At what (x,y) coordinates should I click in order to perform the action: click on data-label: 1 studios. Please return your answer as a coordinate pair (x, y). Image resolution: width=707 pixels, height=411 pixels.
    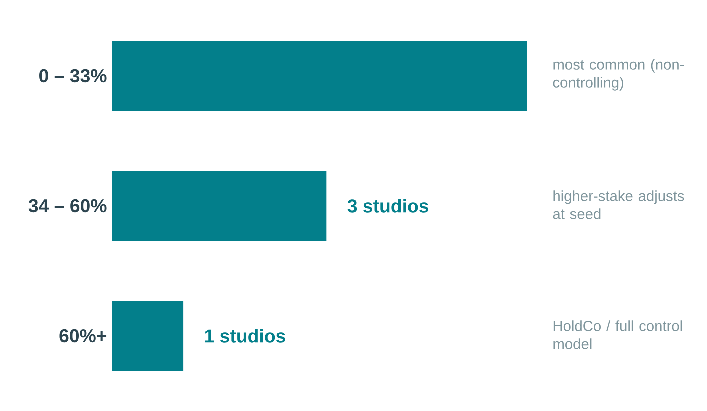
    Looking at the image, I should click on (245, 336).